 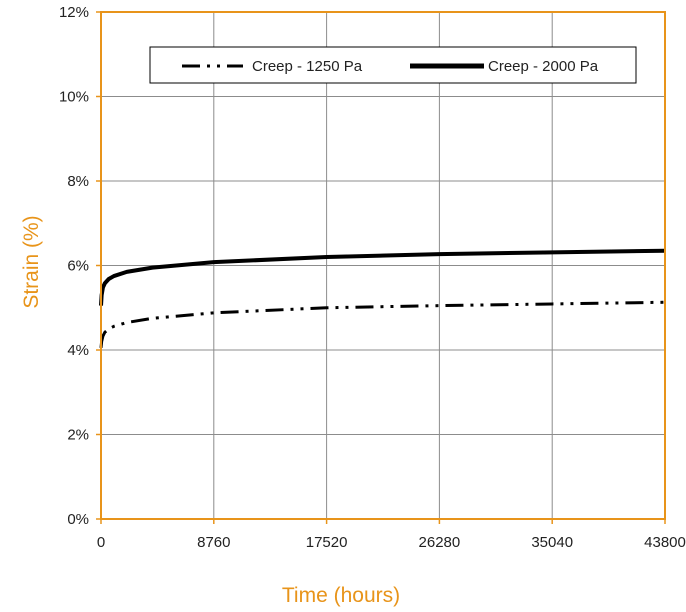 I want to click on x-axis-ticks: 0 8760 17520 26280 35040 43800, so click(x=391, y=535).